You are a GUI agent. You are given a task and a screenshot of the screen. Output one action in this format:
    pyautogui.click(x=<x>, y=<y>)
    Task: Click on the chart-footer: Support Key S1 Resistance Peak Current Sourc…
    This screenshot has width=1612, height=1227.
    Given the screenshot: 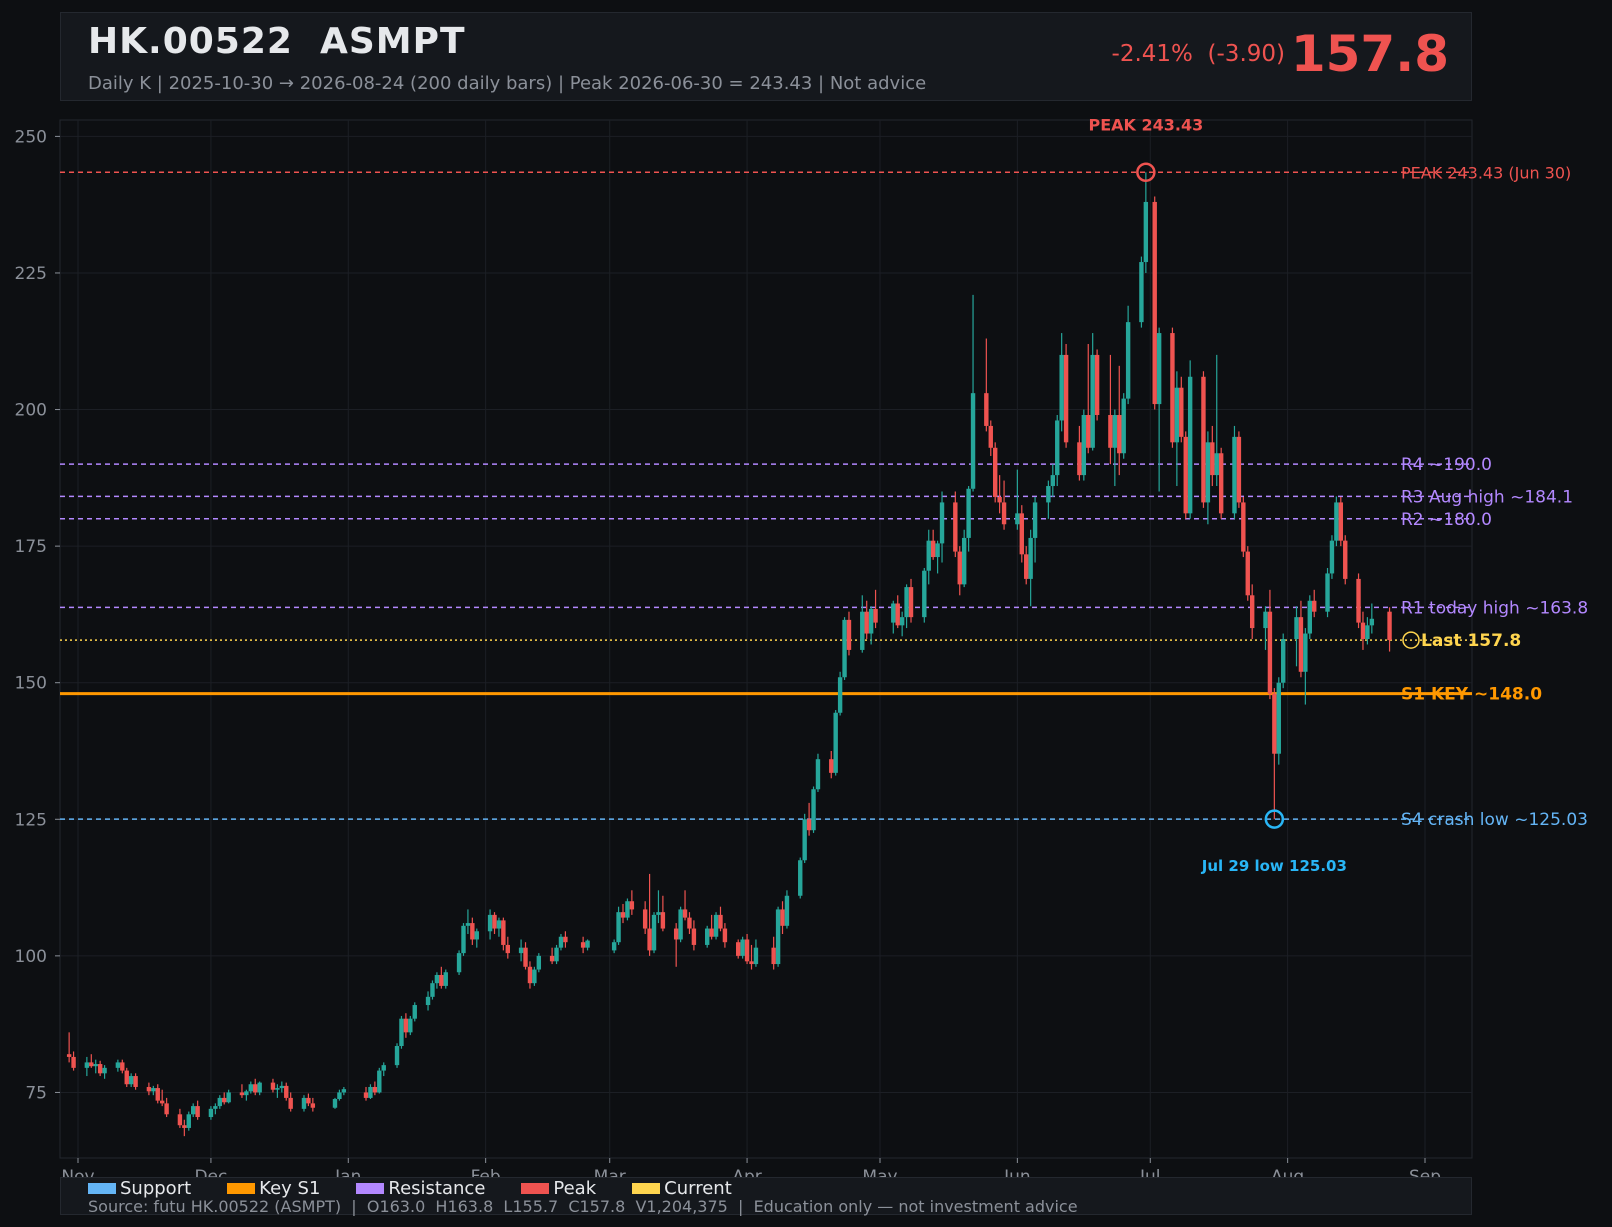 What is the action you would take?
    pyautogui.click(x=766, y=1196)
    